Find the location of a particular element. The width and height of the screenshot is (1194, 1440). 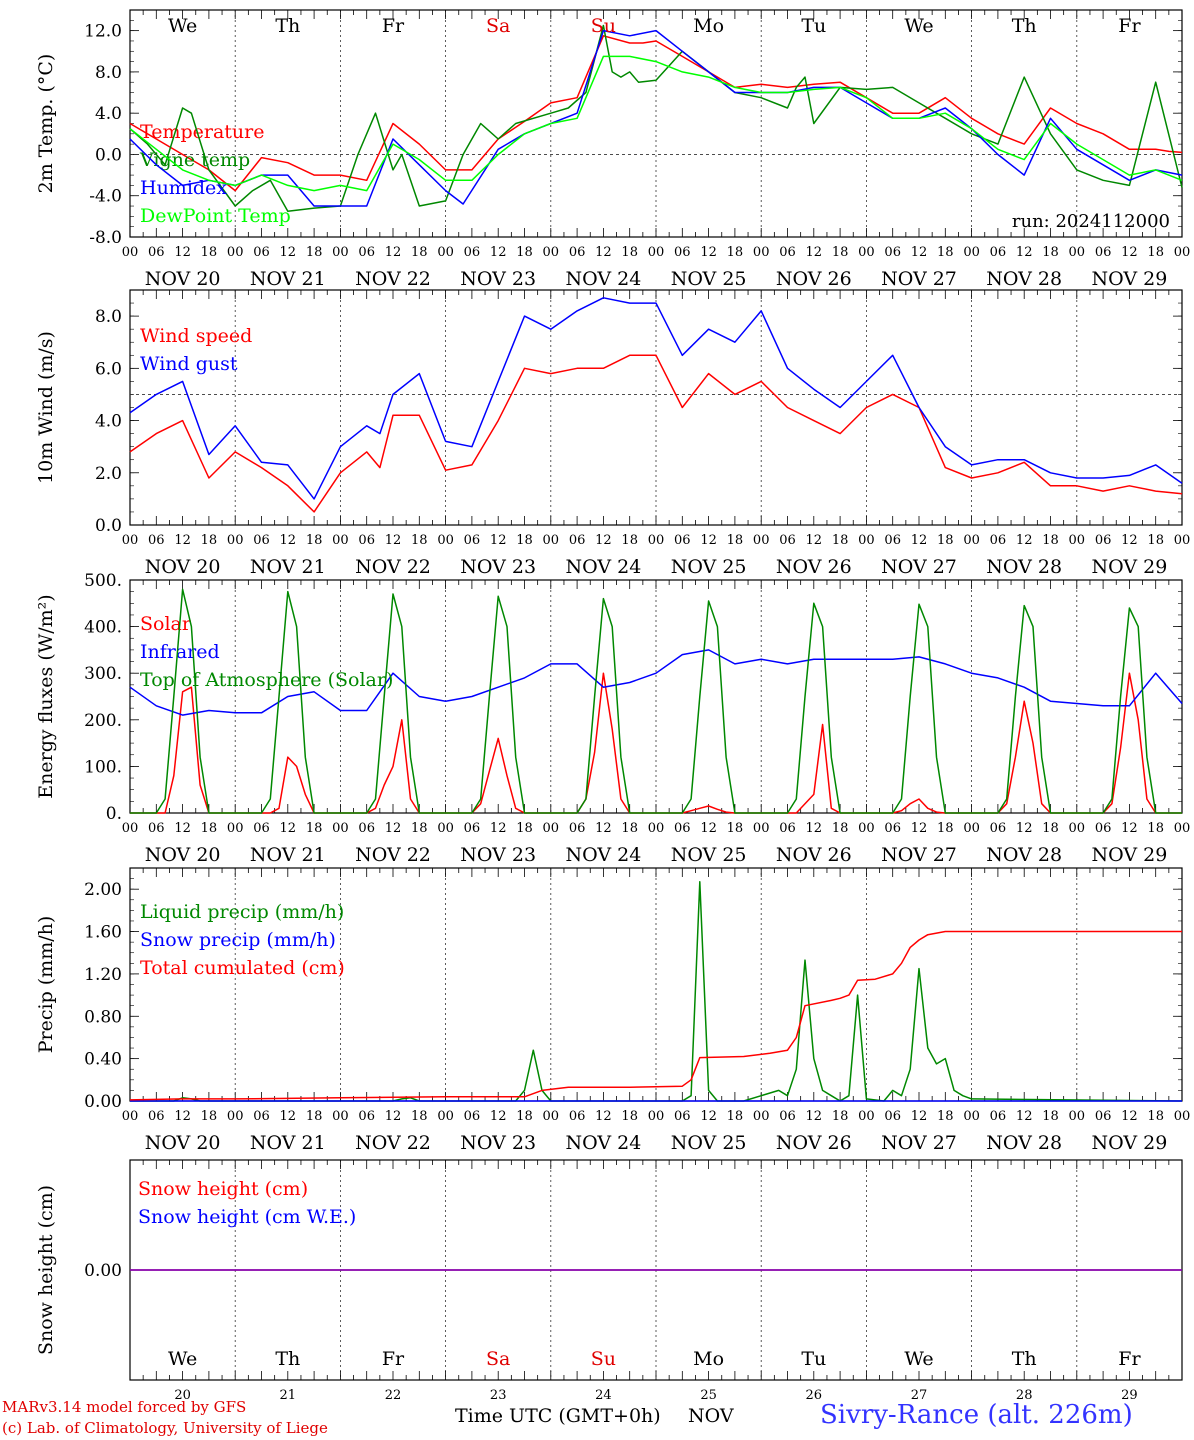

flux-date-label: NOV 27 is located at coordinates (919, 855).